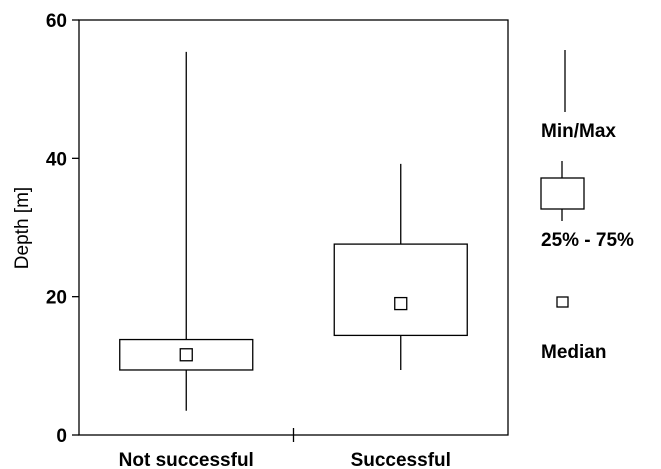 This screenshot has height=469, width=661. Describe the element at coordinates (61, 436) in the screenshot. I see `y-tick-label: 0` at that location.